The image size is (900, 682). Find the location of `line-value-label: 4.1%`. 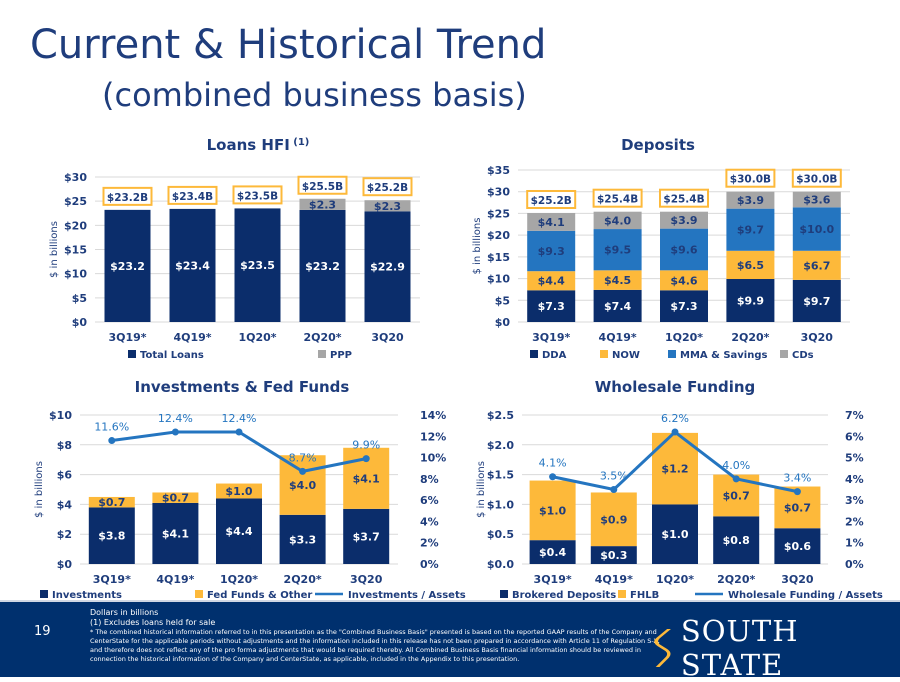

line-value-label: 4.1% is located at coordinates (553, 463).